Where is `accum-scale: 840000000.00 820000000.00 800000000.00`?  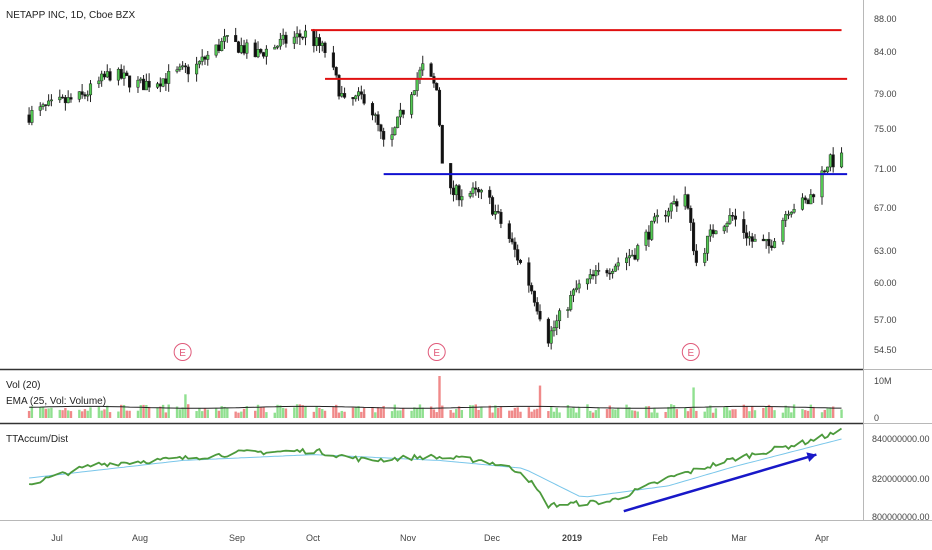
accum-scale: 840000000.00 820000000.00 800000000.00 is located at coordinates (901, 478).